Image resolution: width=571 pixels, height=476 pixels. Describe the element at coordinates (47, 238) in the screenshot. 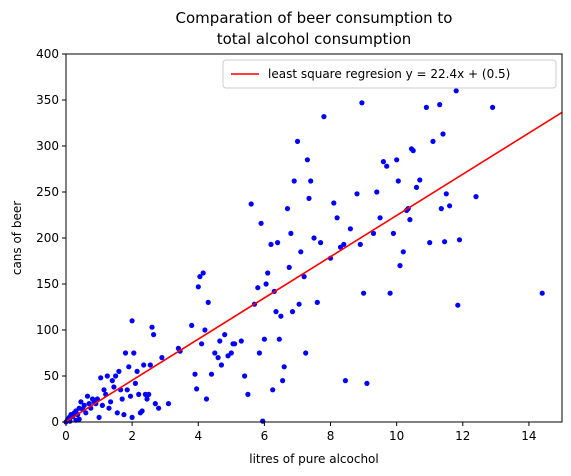

I see `y-tick-label: 200` at that location.